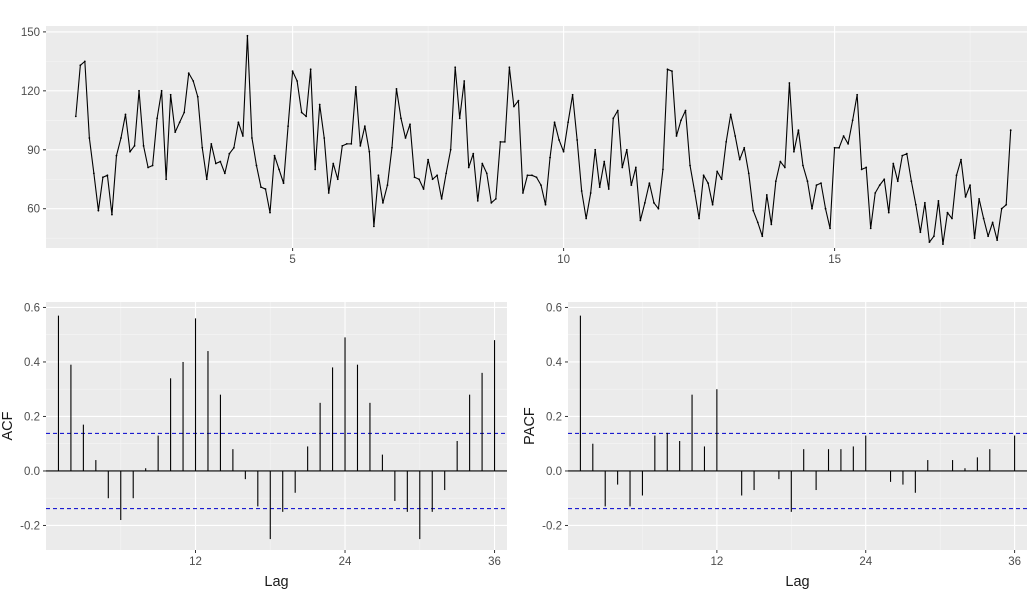 The width and height of the screenshot is (1033, 590). Describe the element at coordinates (494, 562) in the screenshot. I see `panel-2-x-tick-label: 36` at that location.